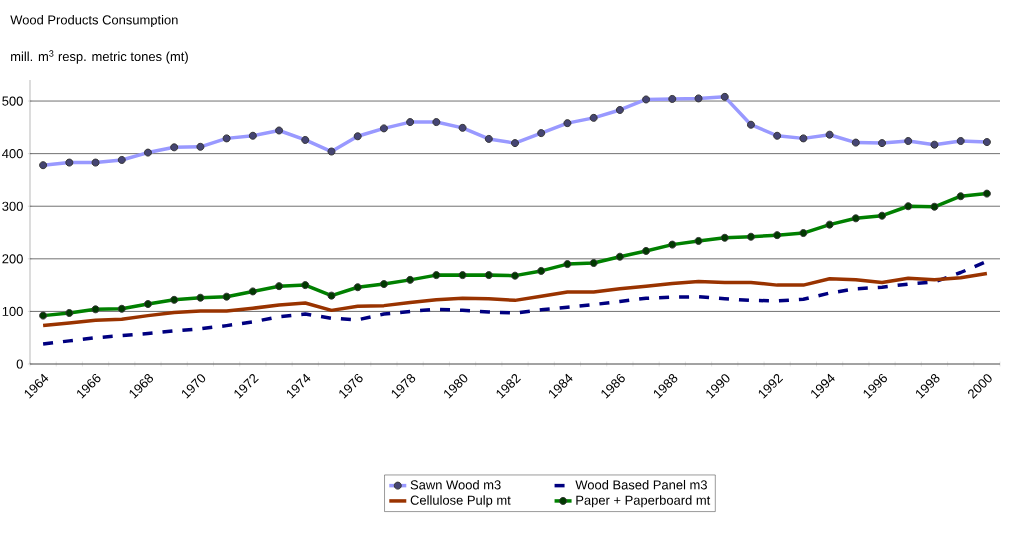 This screenshot has height=545, width=1010. I want to click on y-tick-label: 100, so click(12, 311).